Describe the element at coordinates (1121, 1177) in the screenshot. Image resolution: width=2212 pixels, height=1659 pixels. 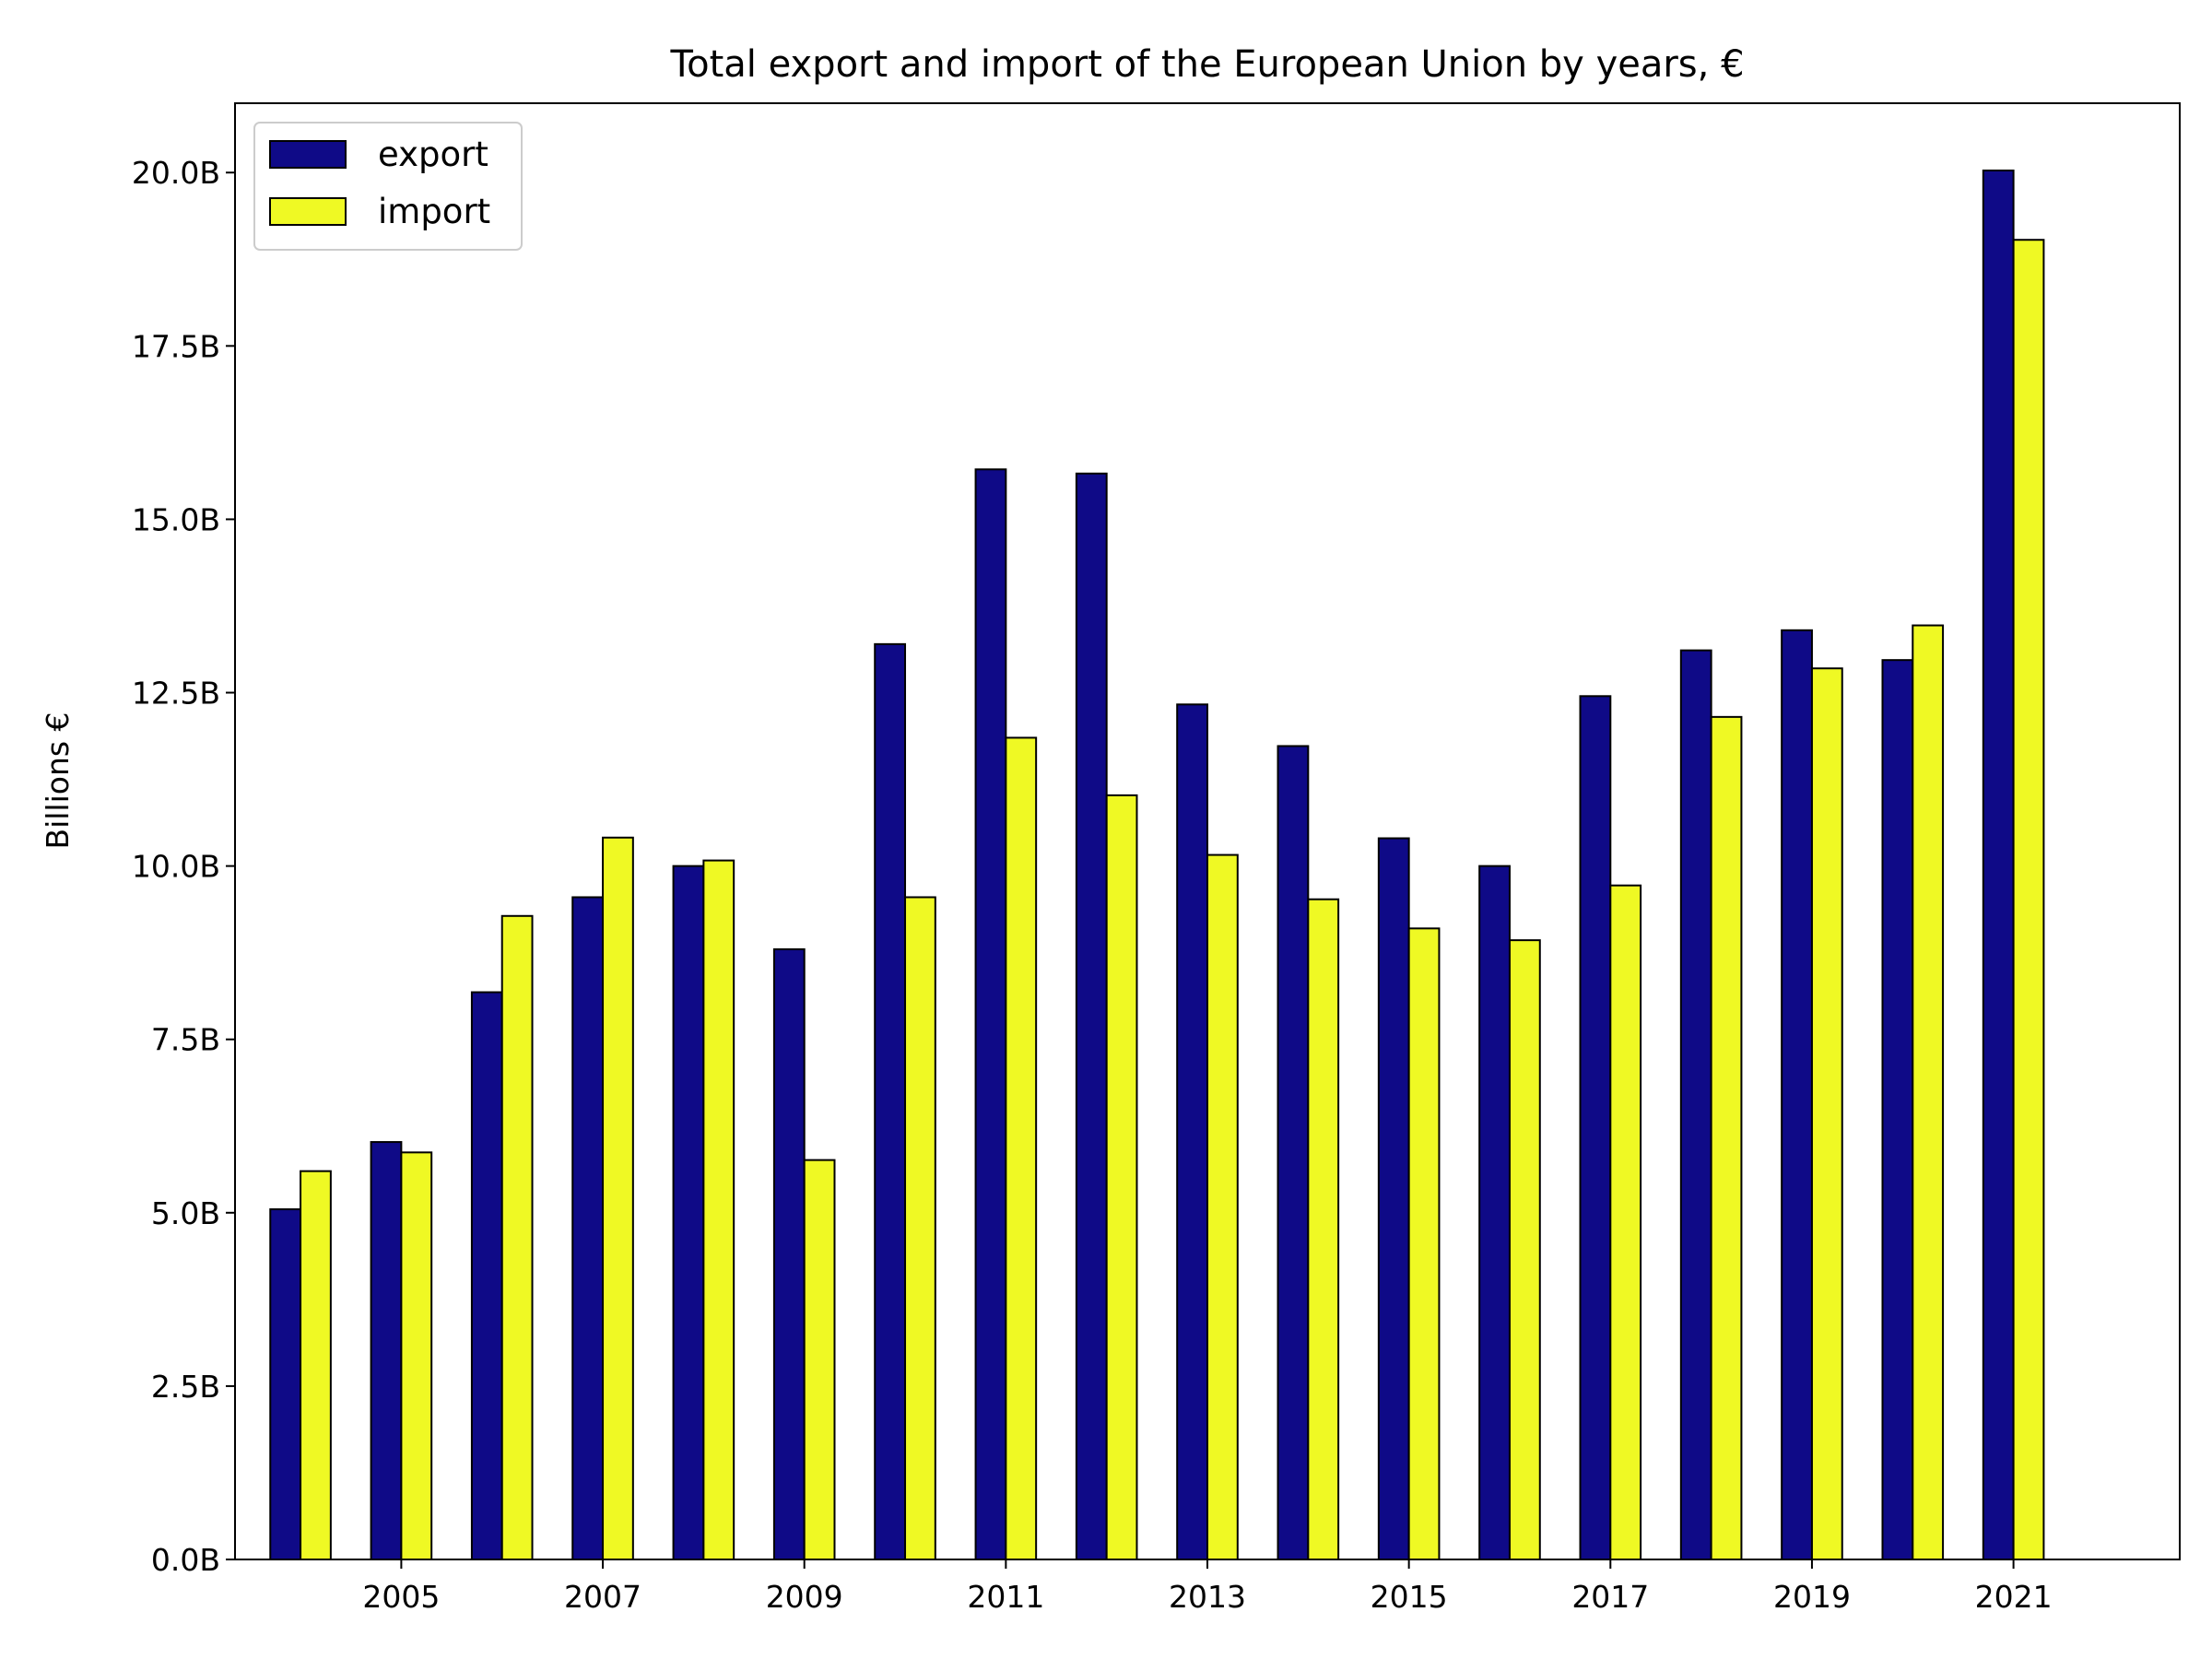
I see `bar-import-2012` at that location.